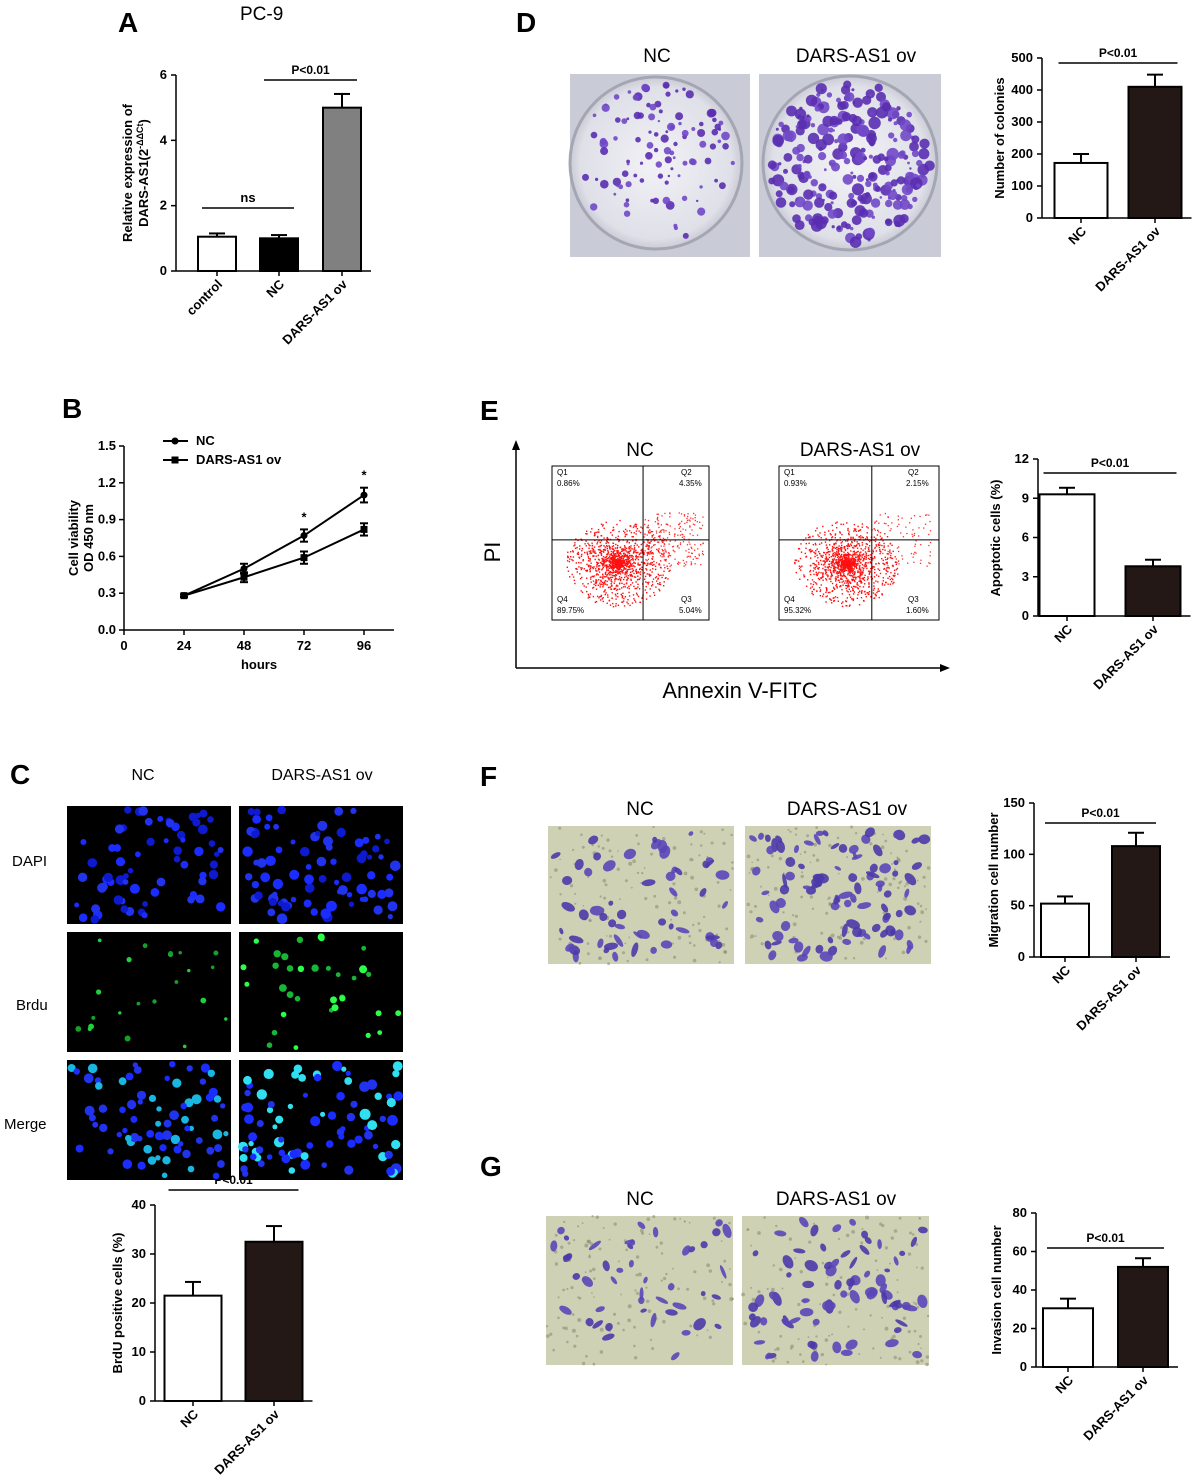  I want to click on legend-marker, so click(175, 460).